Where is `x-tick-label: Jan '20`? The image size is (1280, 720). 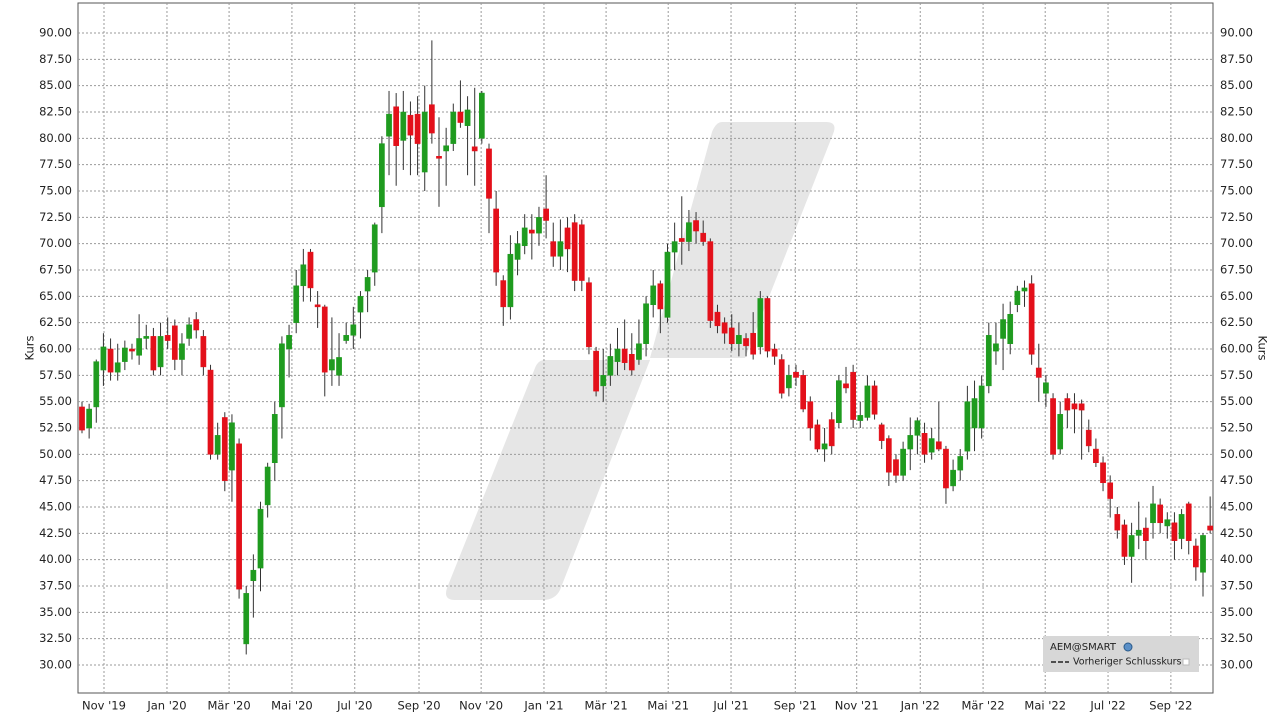 x-tick-label: Jan '20 is located at coordinates (166, 706).